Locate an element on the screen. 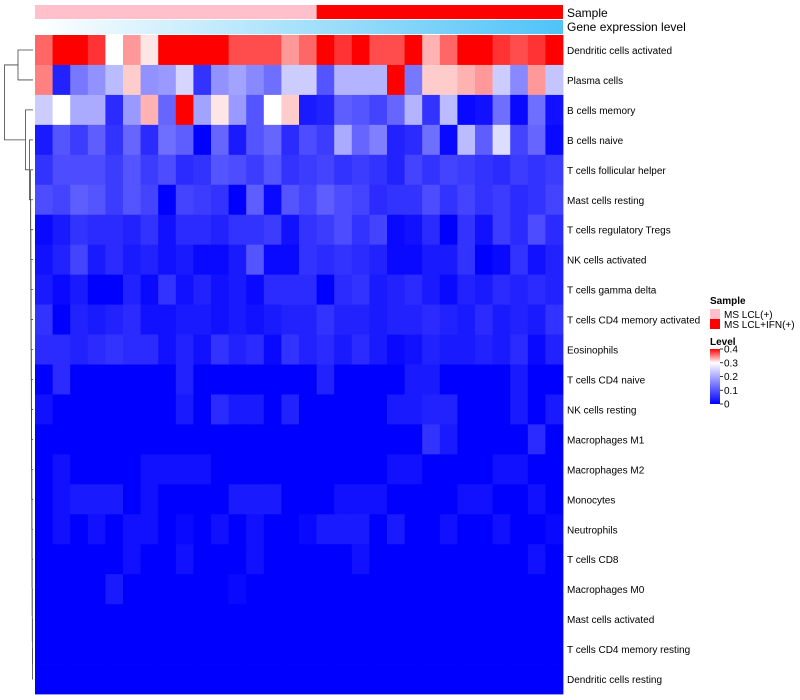 Image resolution: width=800 pixels, height=700 pixels. row-dendrogram is located at coordinates (18, 364).